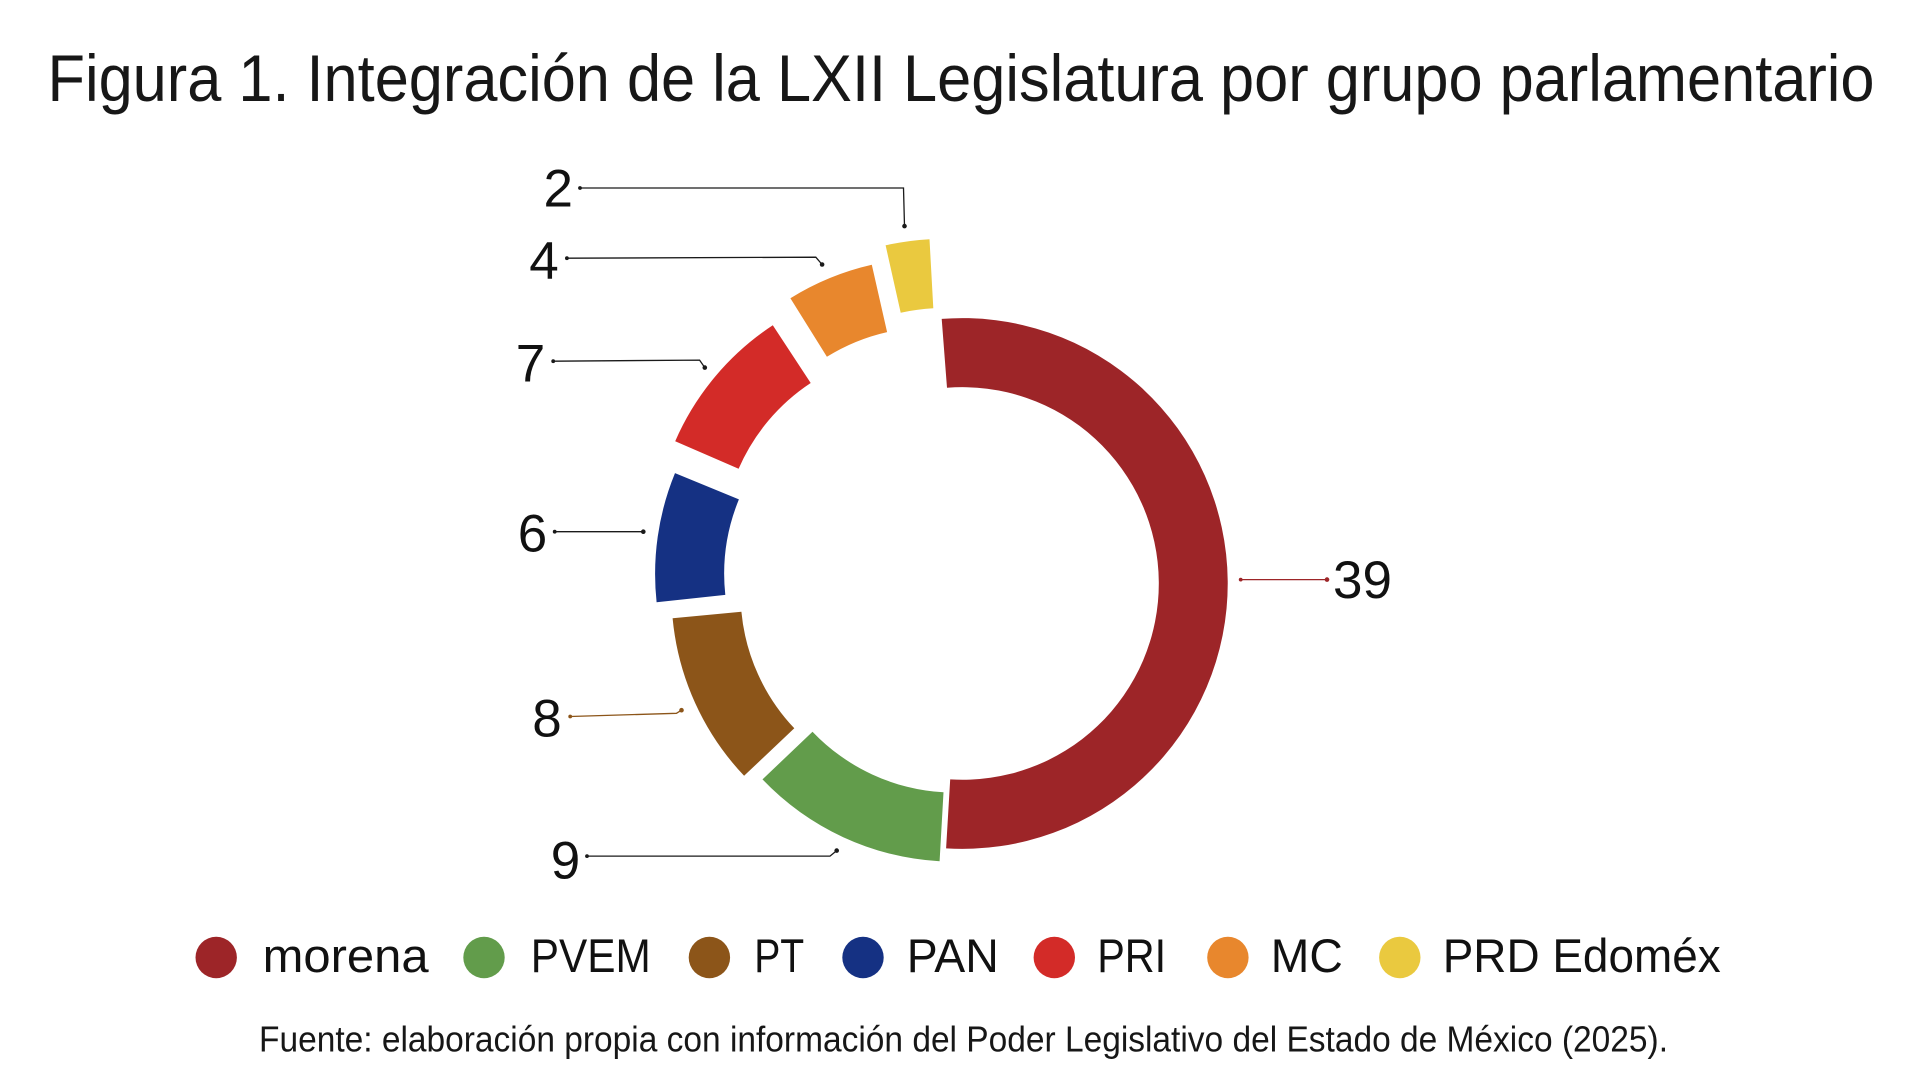  What do you see at coordinates (346, 955) in the screenshot?
I see `svg-text: morena` at bounding box center [346, 955].